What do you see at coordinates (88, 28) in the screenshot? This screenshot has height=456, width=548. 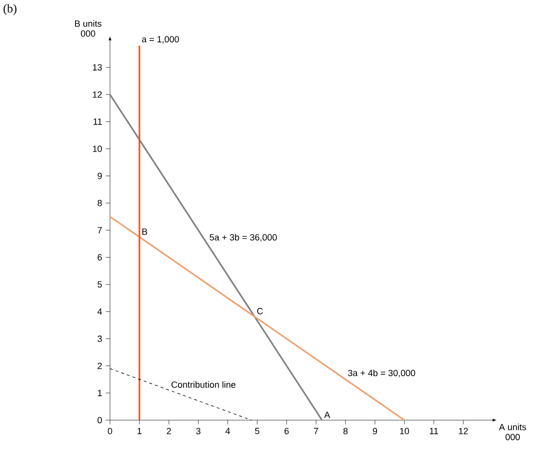 I see `y-axis-title: B units 000` at bounding box center [88, 28].